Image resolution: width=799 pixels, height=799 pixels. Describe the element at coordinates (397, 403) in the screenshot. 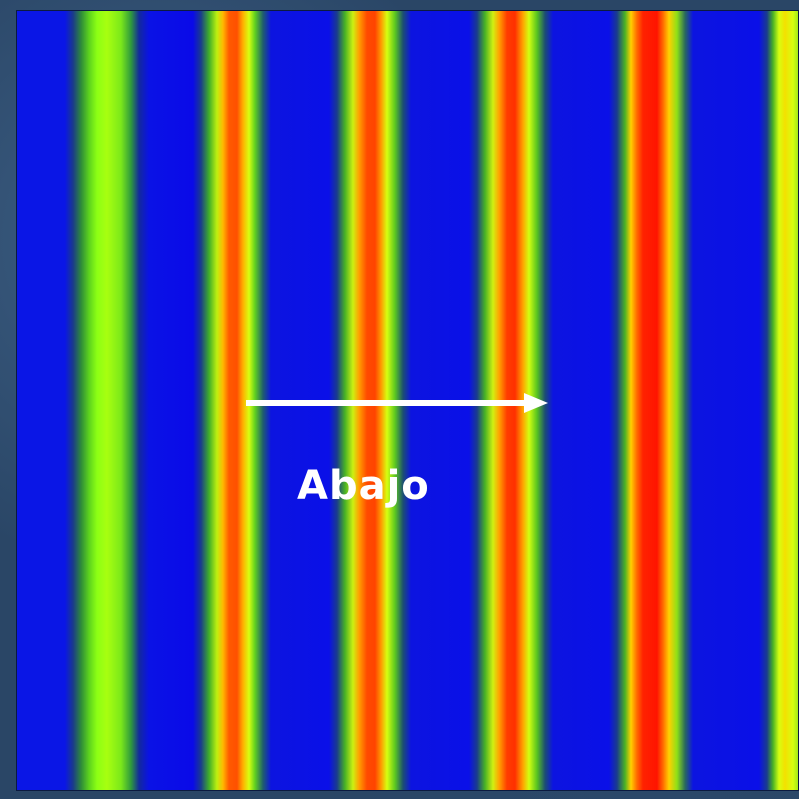

I see `right-arrow-icon` at that location.